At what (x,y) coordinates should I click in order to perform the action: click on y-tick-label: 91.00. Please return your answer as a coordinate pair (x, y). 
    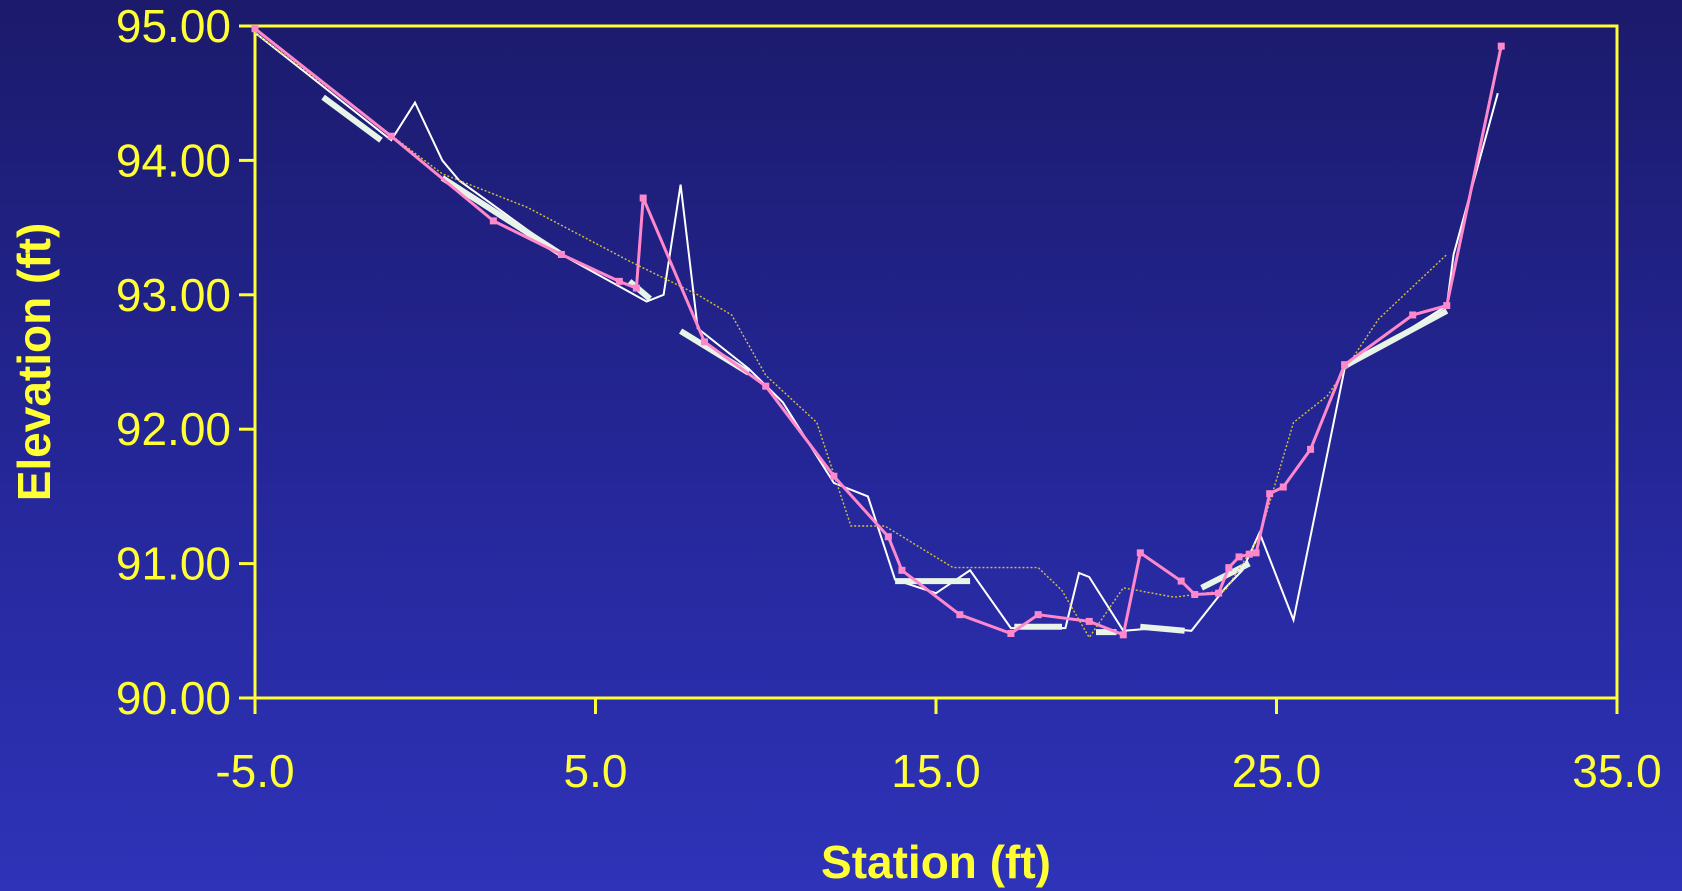
    Looking at the image, I should click on (173, 564).